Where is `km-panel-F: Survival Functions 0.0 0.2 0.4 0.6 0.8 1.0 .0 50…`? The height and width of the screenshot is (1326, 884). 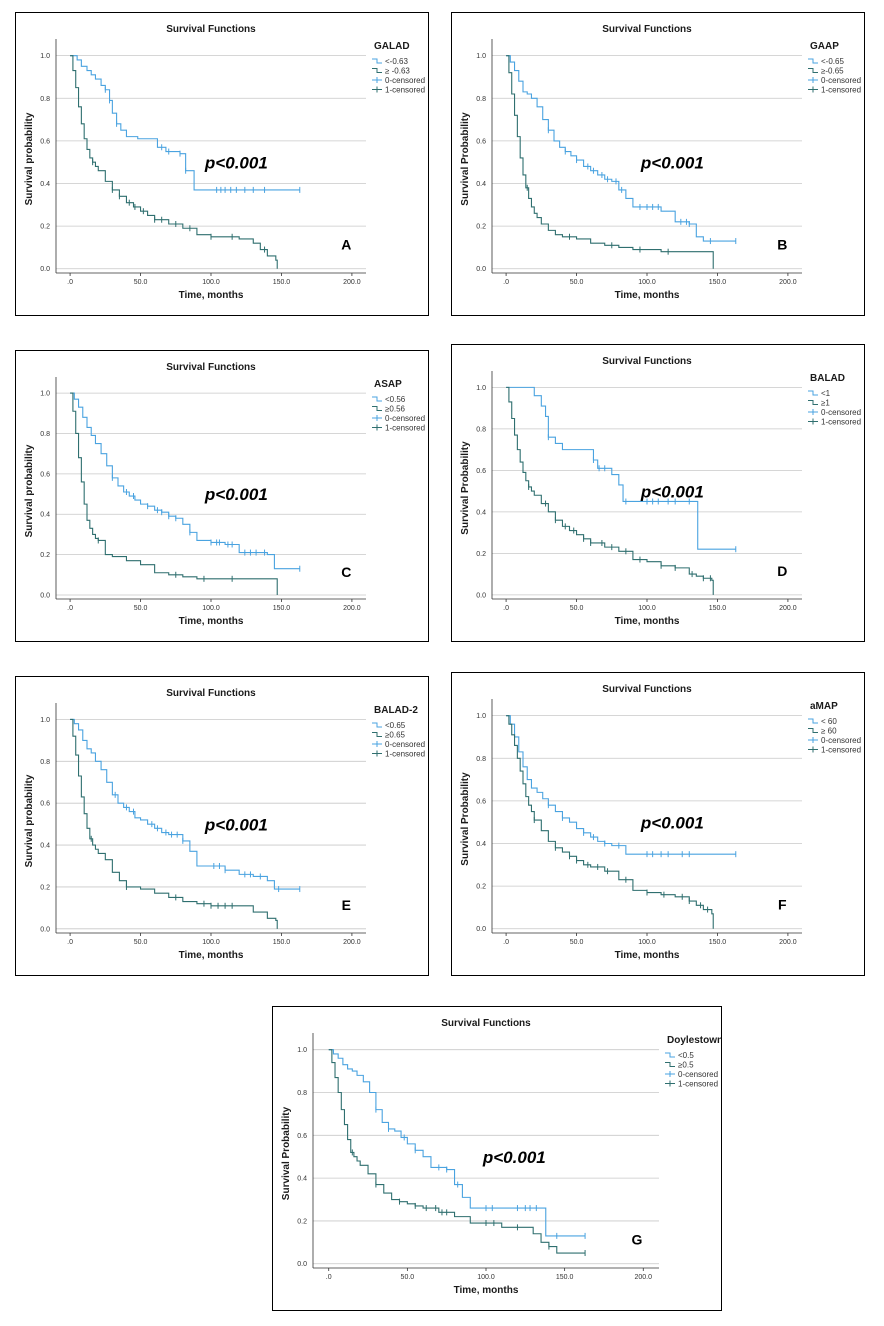
km-panel-F: Survival Functions 0.0 0.2 0.4 0.6 0.8 1.0 .0 50… is located at coordinates (658, 824).